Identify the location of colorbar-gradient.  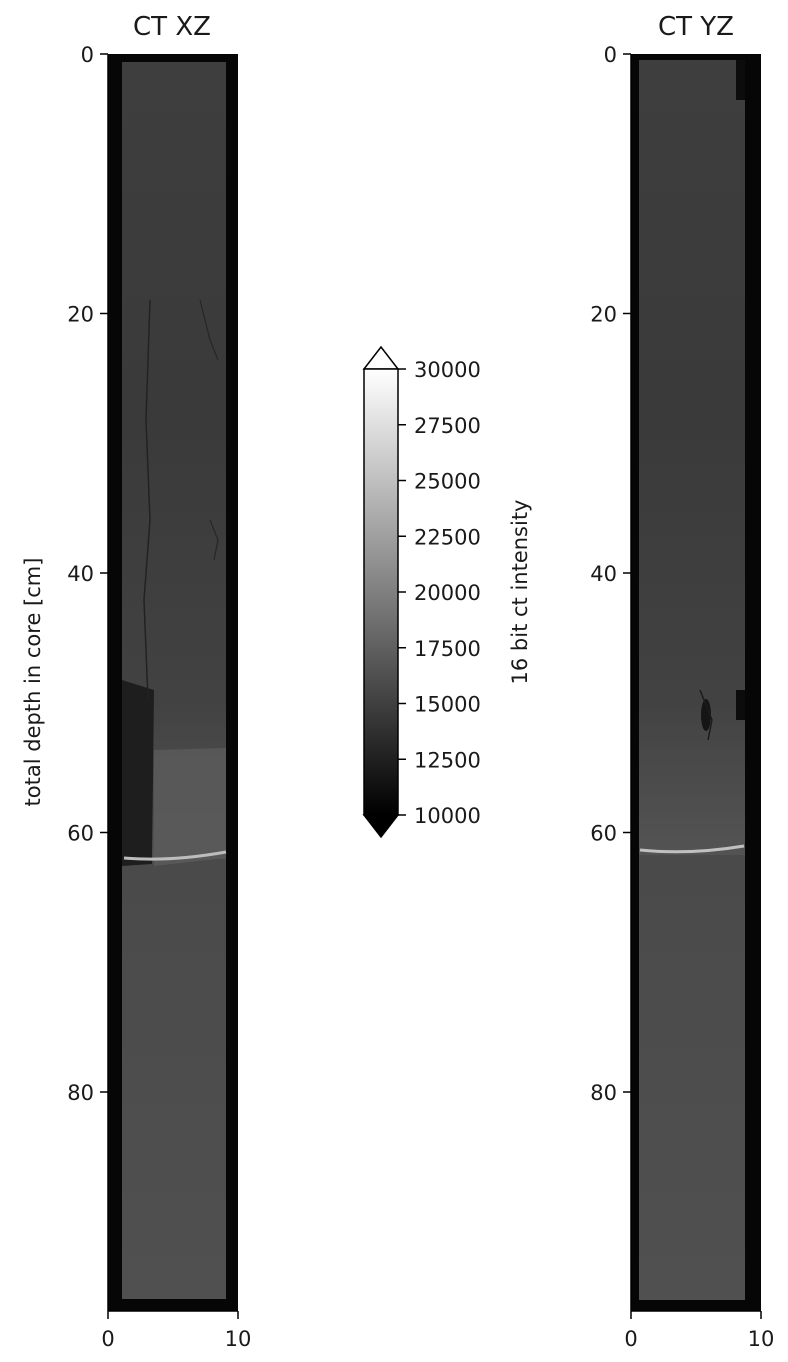
(381, 592).